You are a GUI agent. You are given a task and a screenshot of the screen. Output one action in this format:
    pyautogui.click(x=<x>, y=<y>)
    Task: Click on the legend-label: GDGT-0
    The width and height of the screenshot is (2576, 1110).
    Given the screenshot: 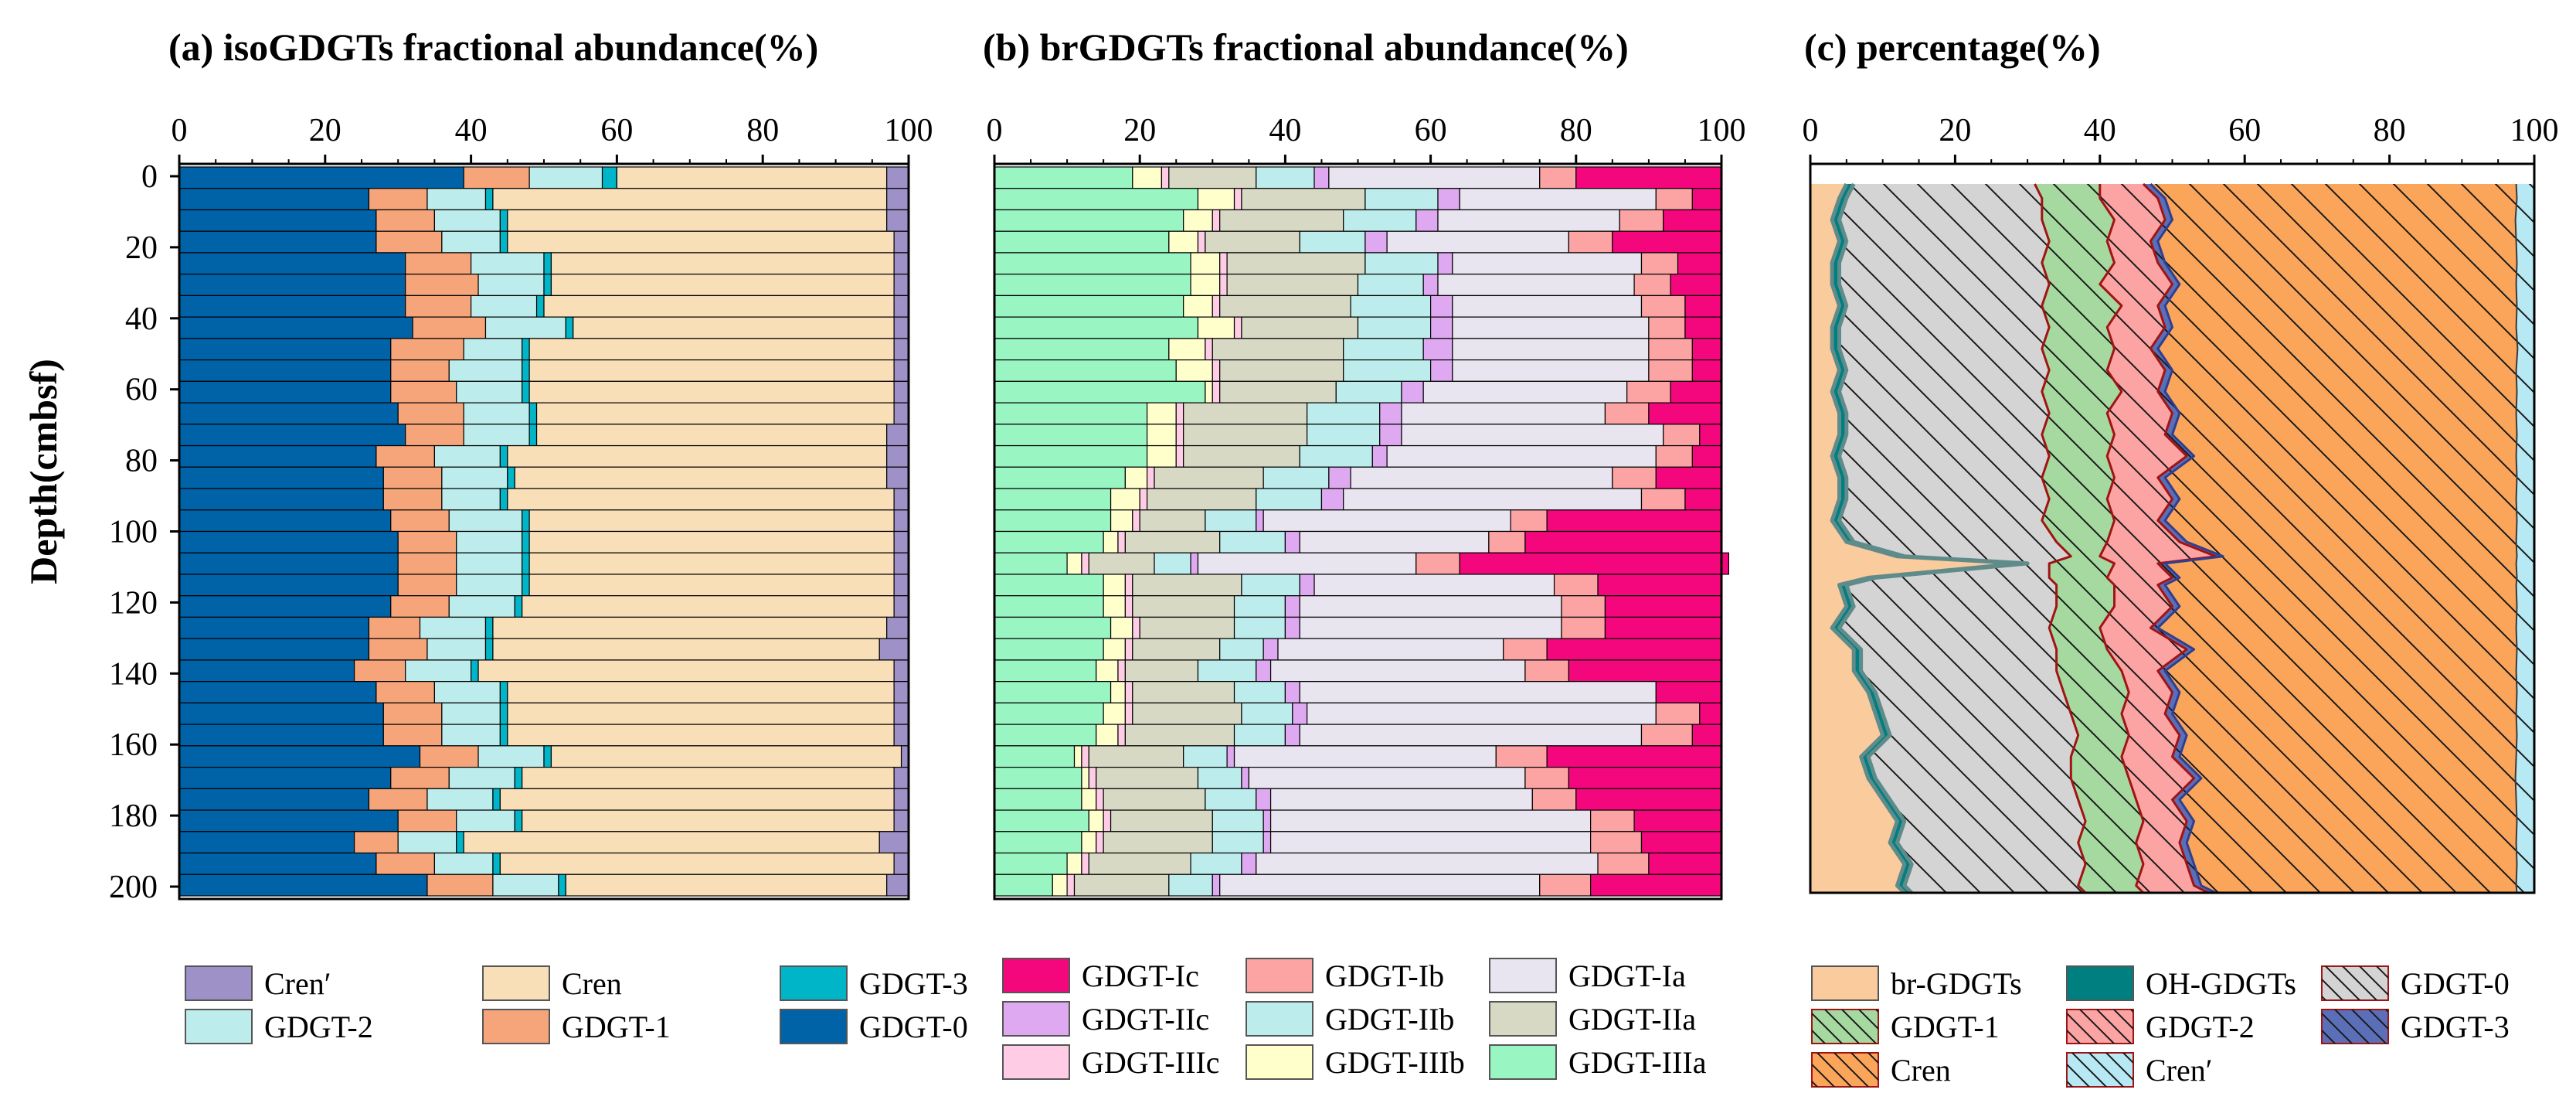 What is the action you would take?
    pyautogui.click(x=2455, y=984)
    